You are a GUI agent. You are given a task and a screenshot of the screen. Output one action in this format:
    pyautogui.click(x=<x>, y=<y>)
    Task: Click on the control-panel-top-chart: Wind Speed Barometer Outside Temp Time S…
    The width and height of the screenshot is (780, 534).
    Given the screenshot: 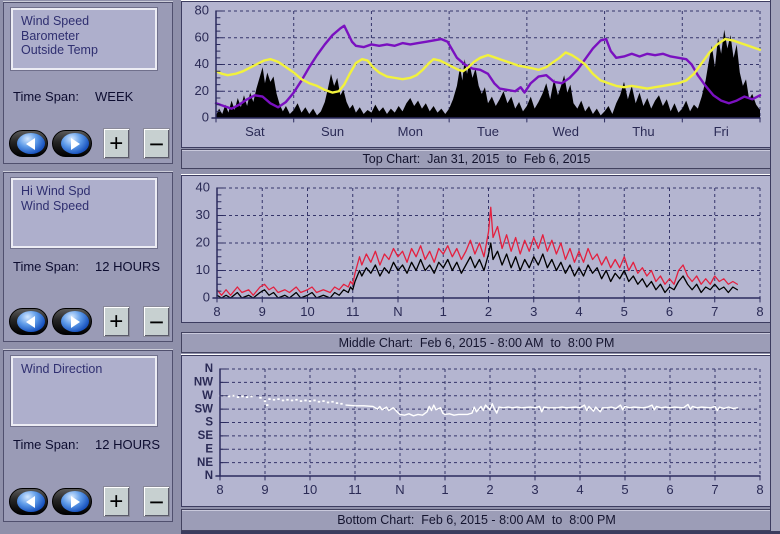 What is the action you would take?
    pyautogui.click(x=88, y=83)
    